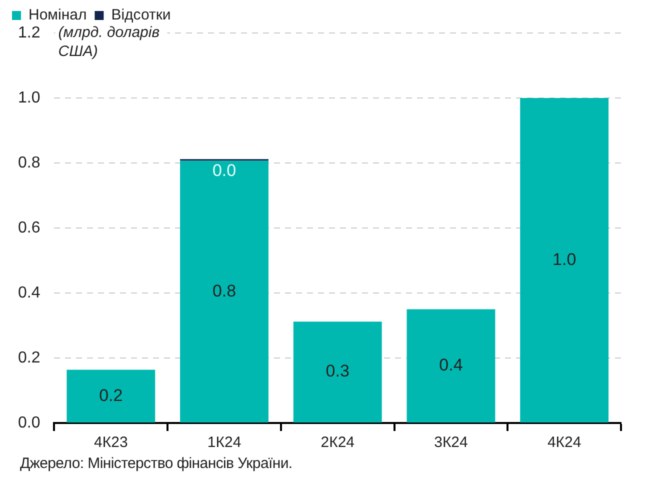 The image size is (651, 483). I want to click on data-label: 0.8, so click(224, 290).